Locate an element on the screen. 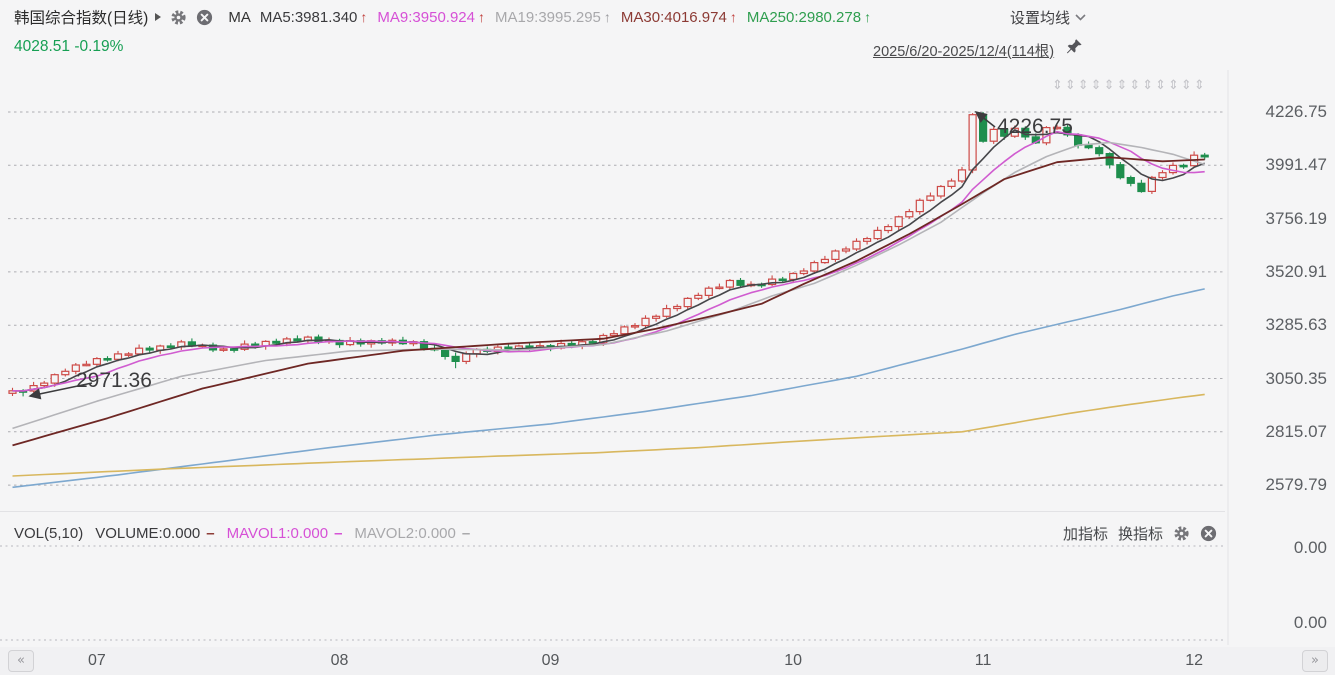 The image size is (1335, 675). last-price-row: 4028.51 -0.19% is located at coordinates (68, 47).